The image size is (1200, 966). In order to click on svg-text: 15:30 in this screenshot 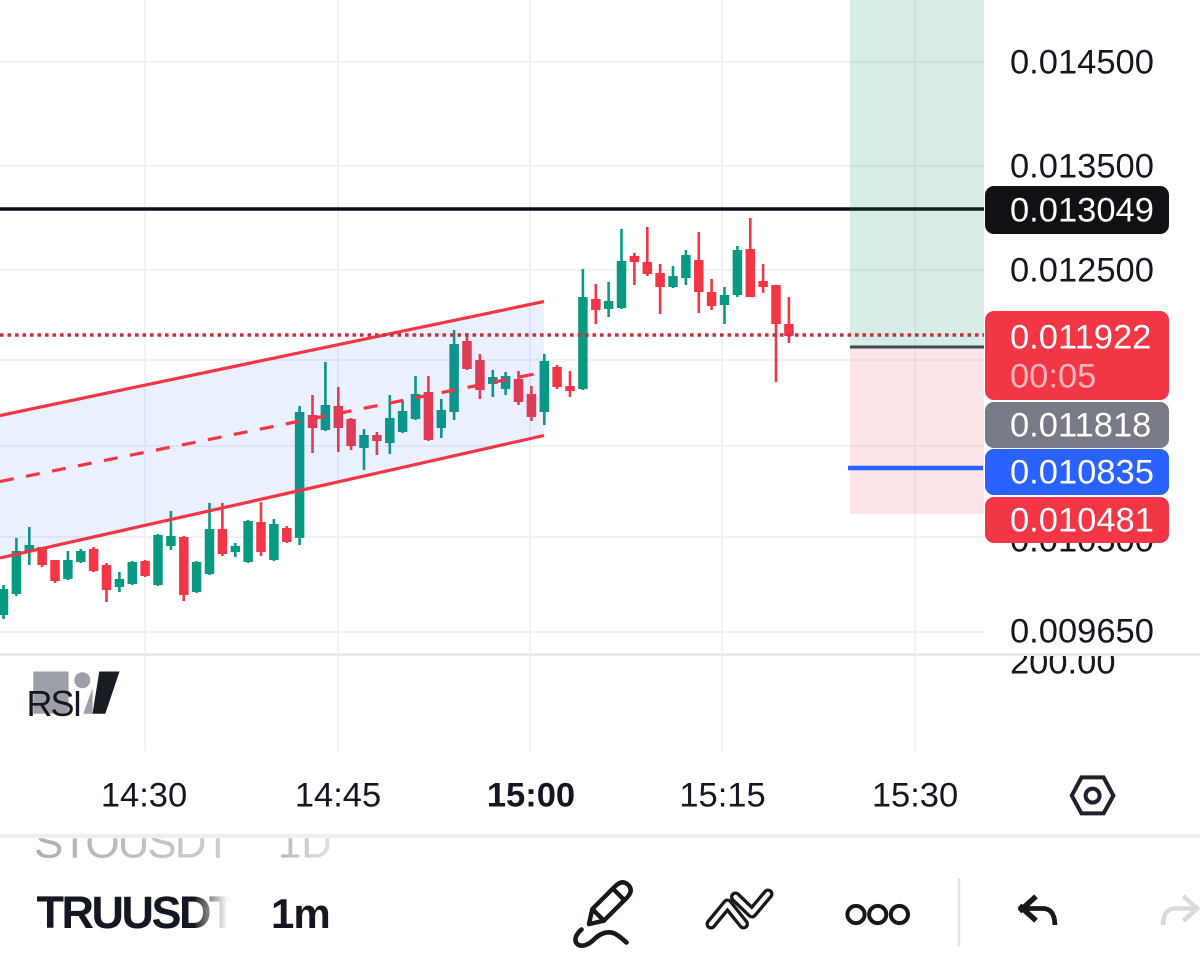, I will do `click(915, 796)`.